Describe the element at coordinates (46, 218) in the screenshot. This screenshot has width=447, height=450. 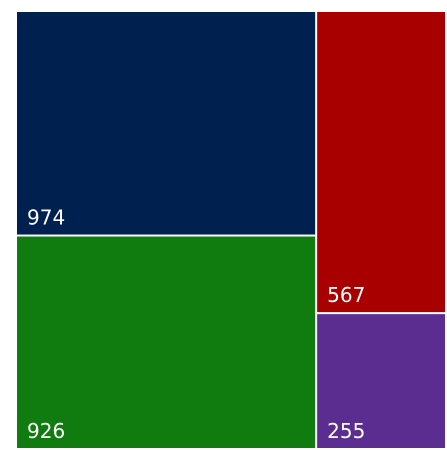
I see `tile-label: 974` at that location.